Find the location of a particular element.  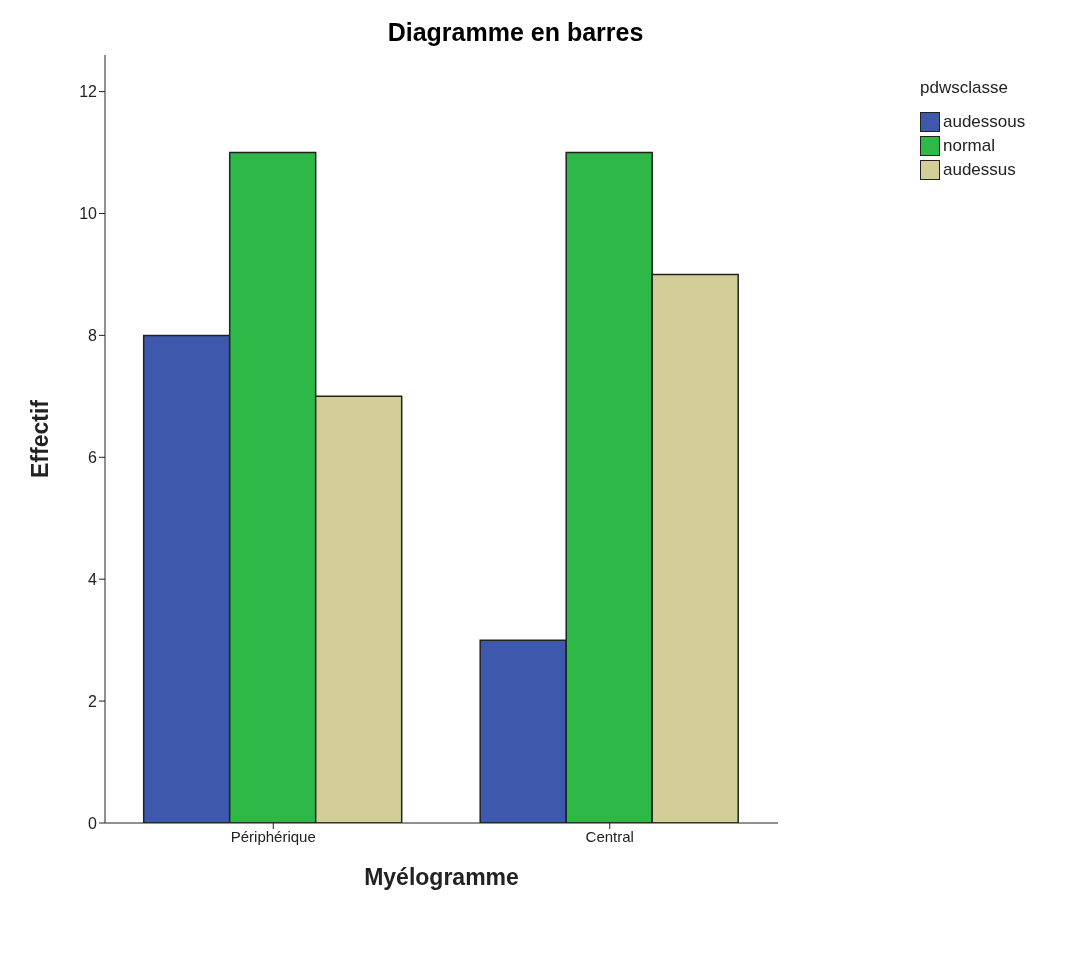

y-tick-label: 10 is located at coordinates (88, 214).